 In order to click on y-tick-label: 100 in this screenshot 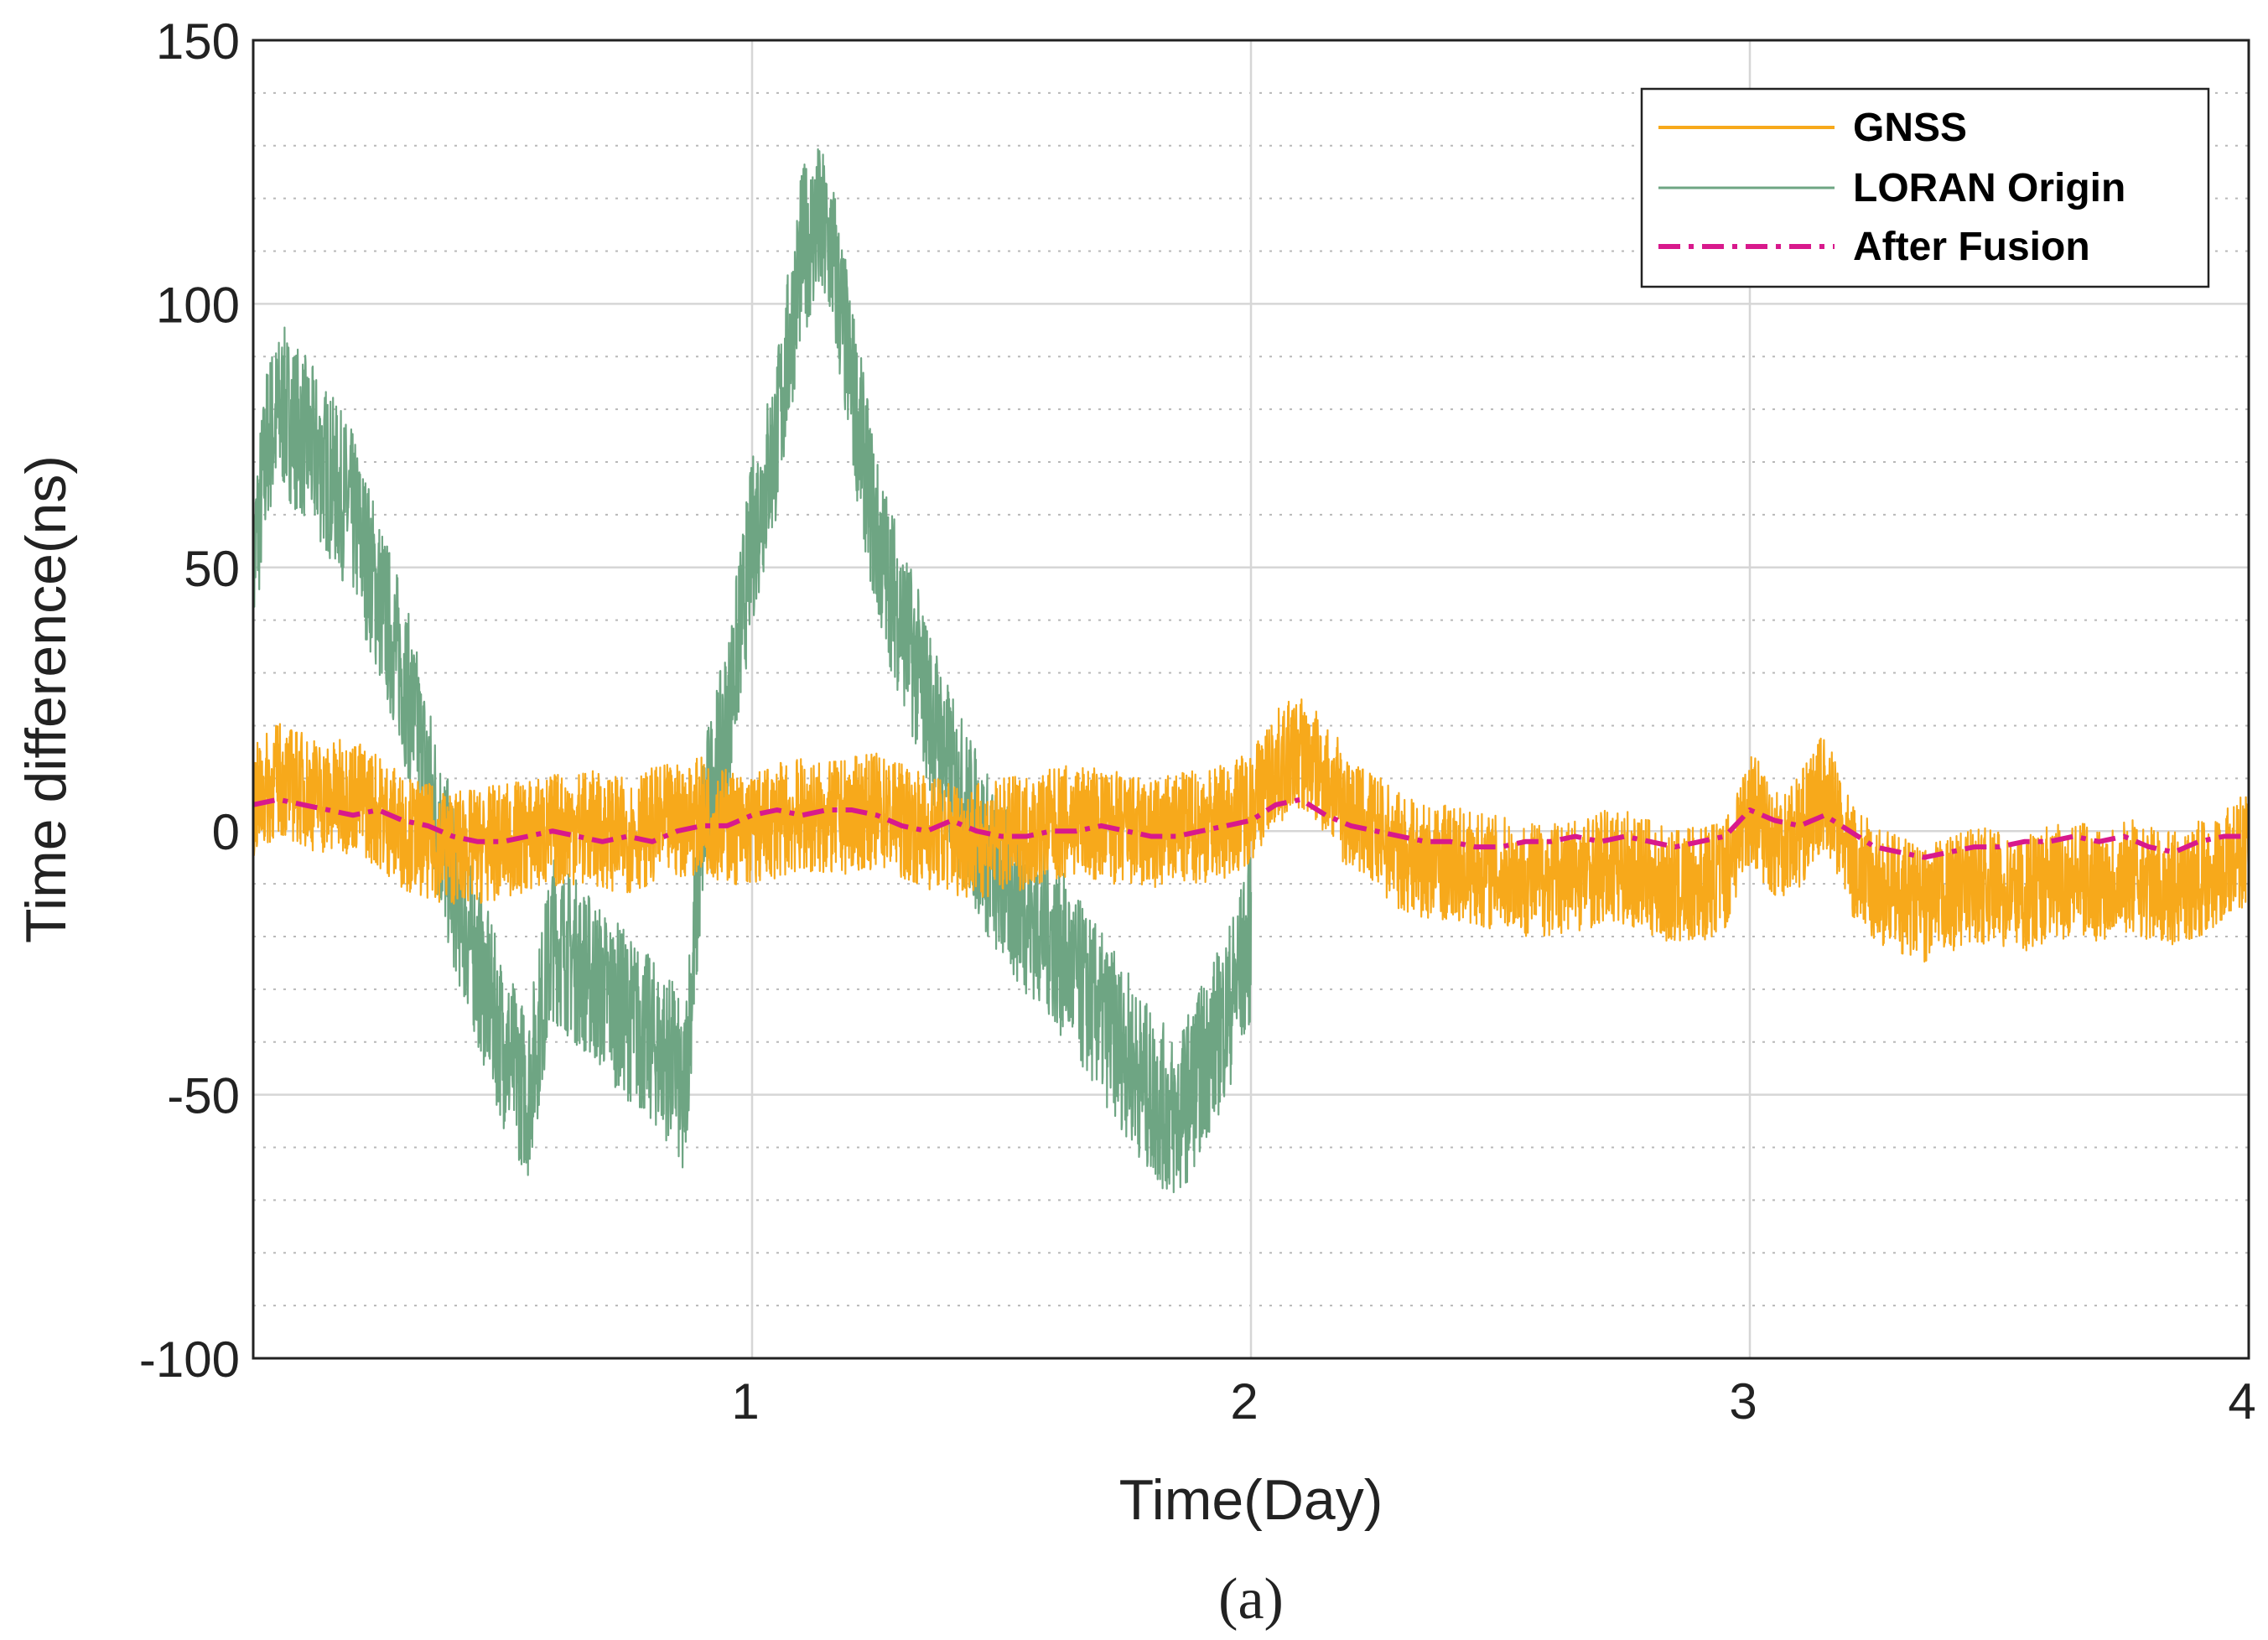, I will do `click(198, 305)`.